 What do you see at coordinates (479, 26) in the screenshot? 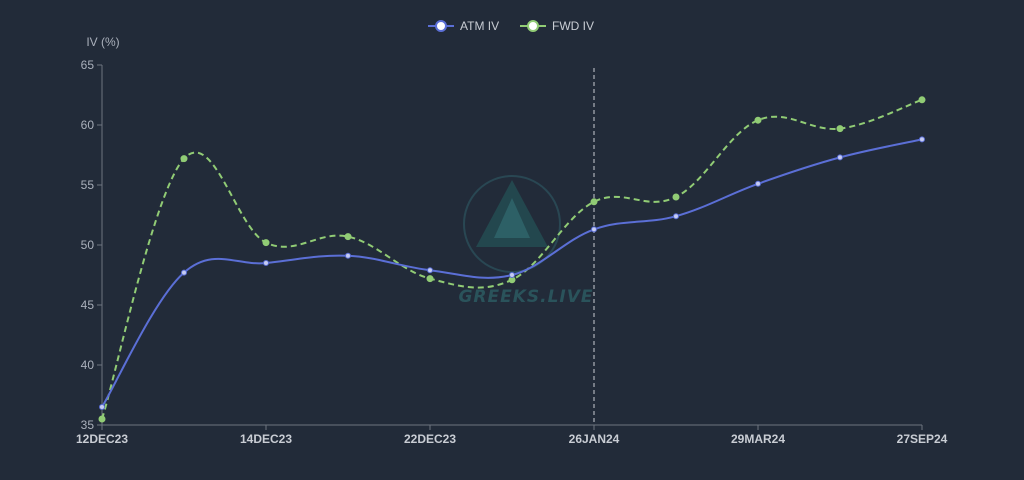
I see `legend-label: ATM IV` at bounding box center [479, 26].